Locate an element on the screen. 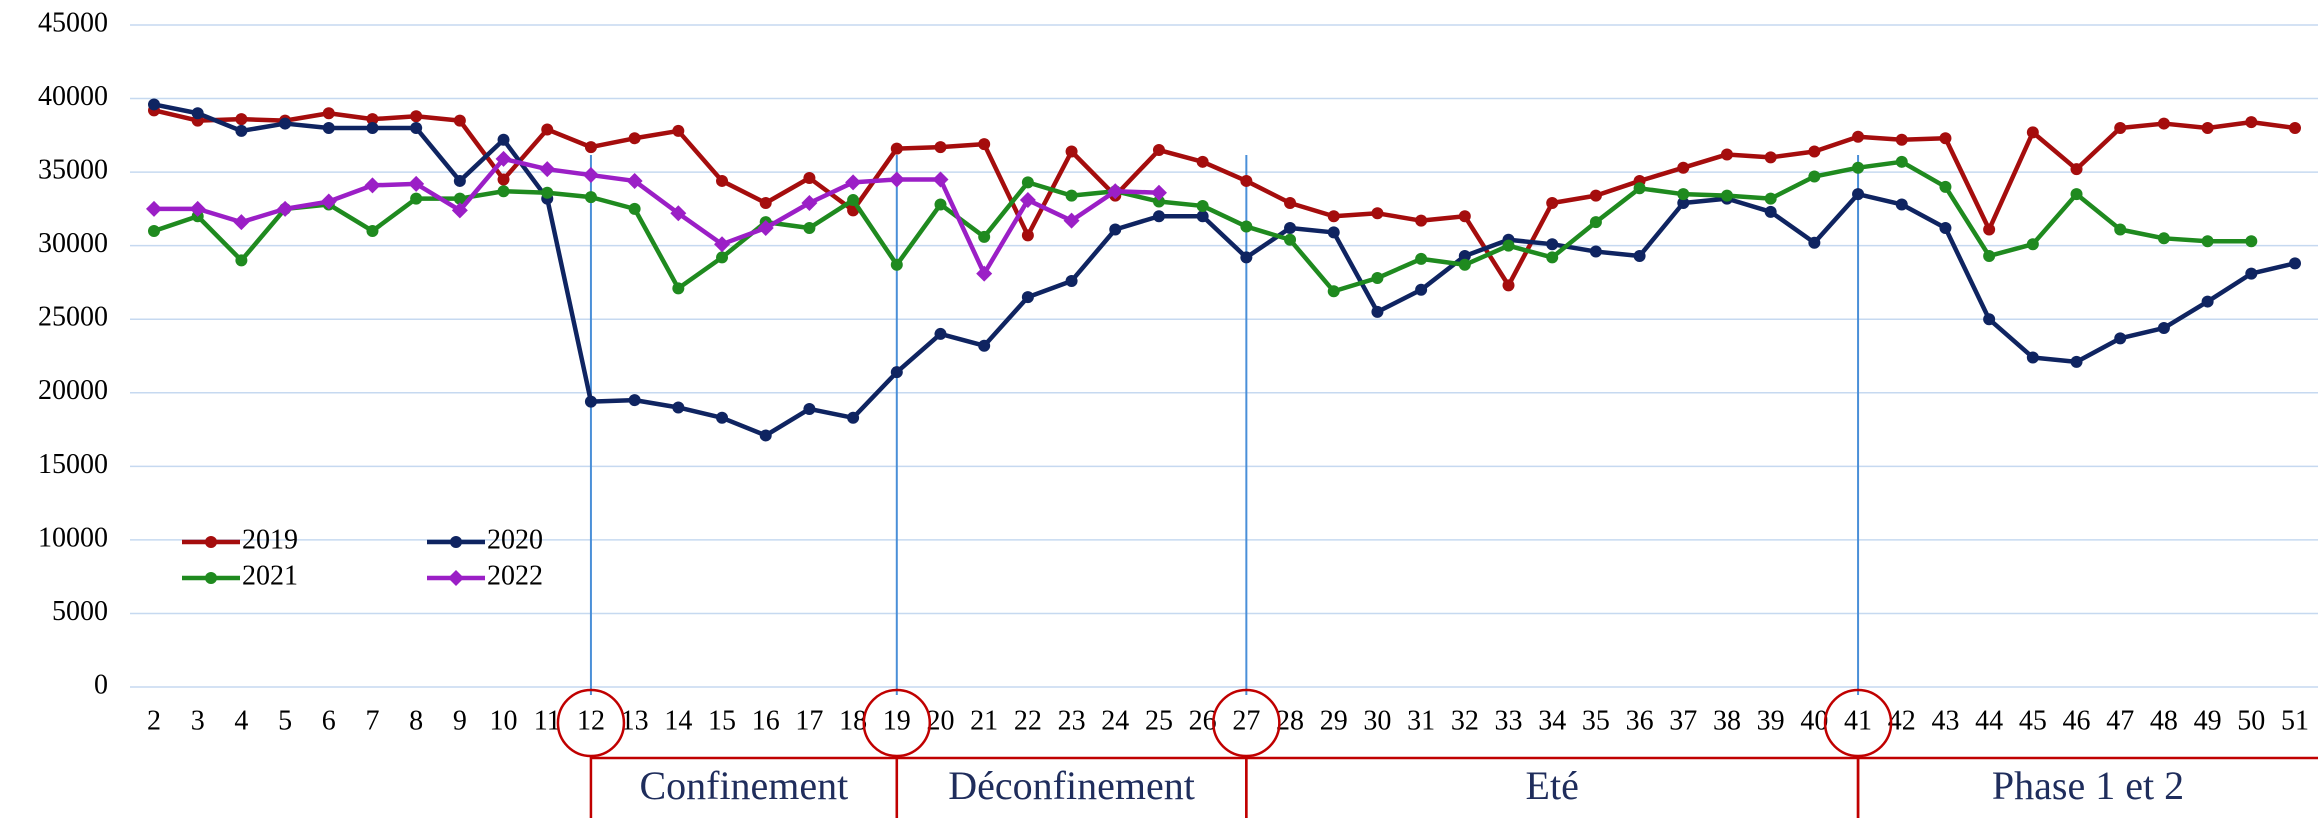 This screenshot has height=818, width=2318. x-tick-label: 42 is located at coordinates (1902, 720).